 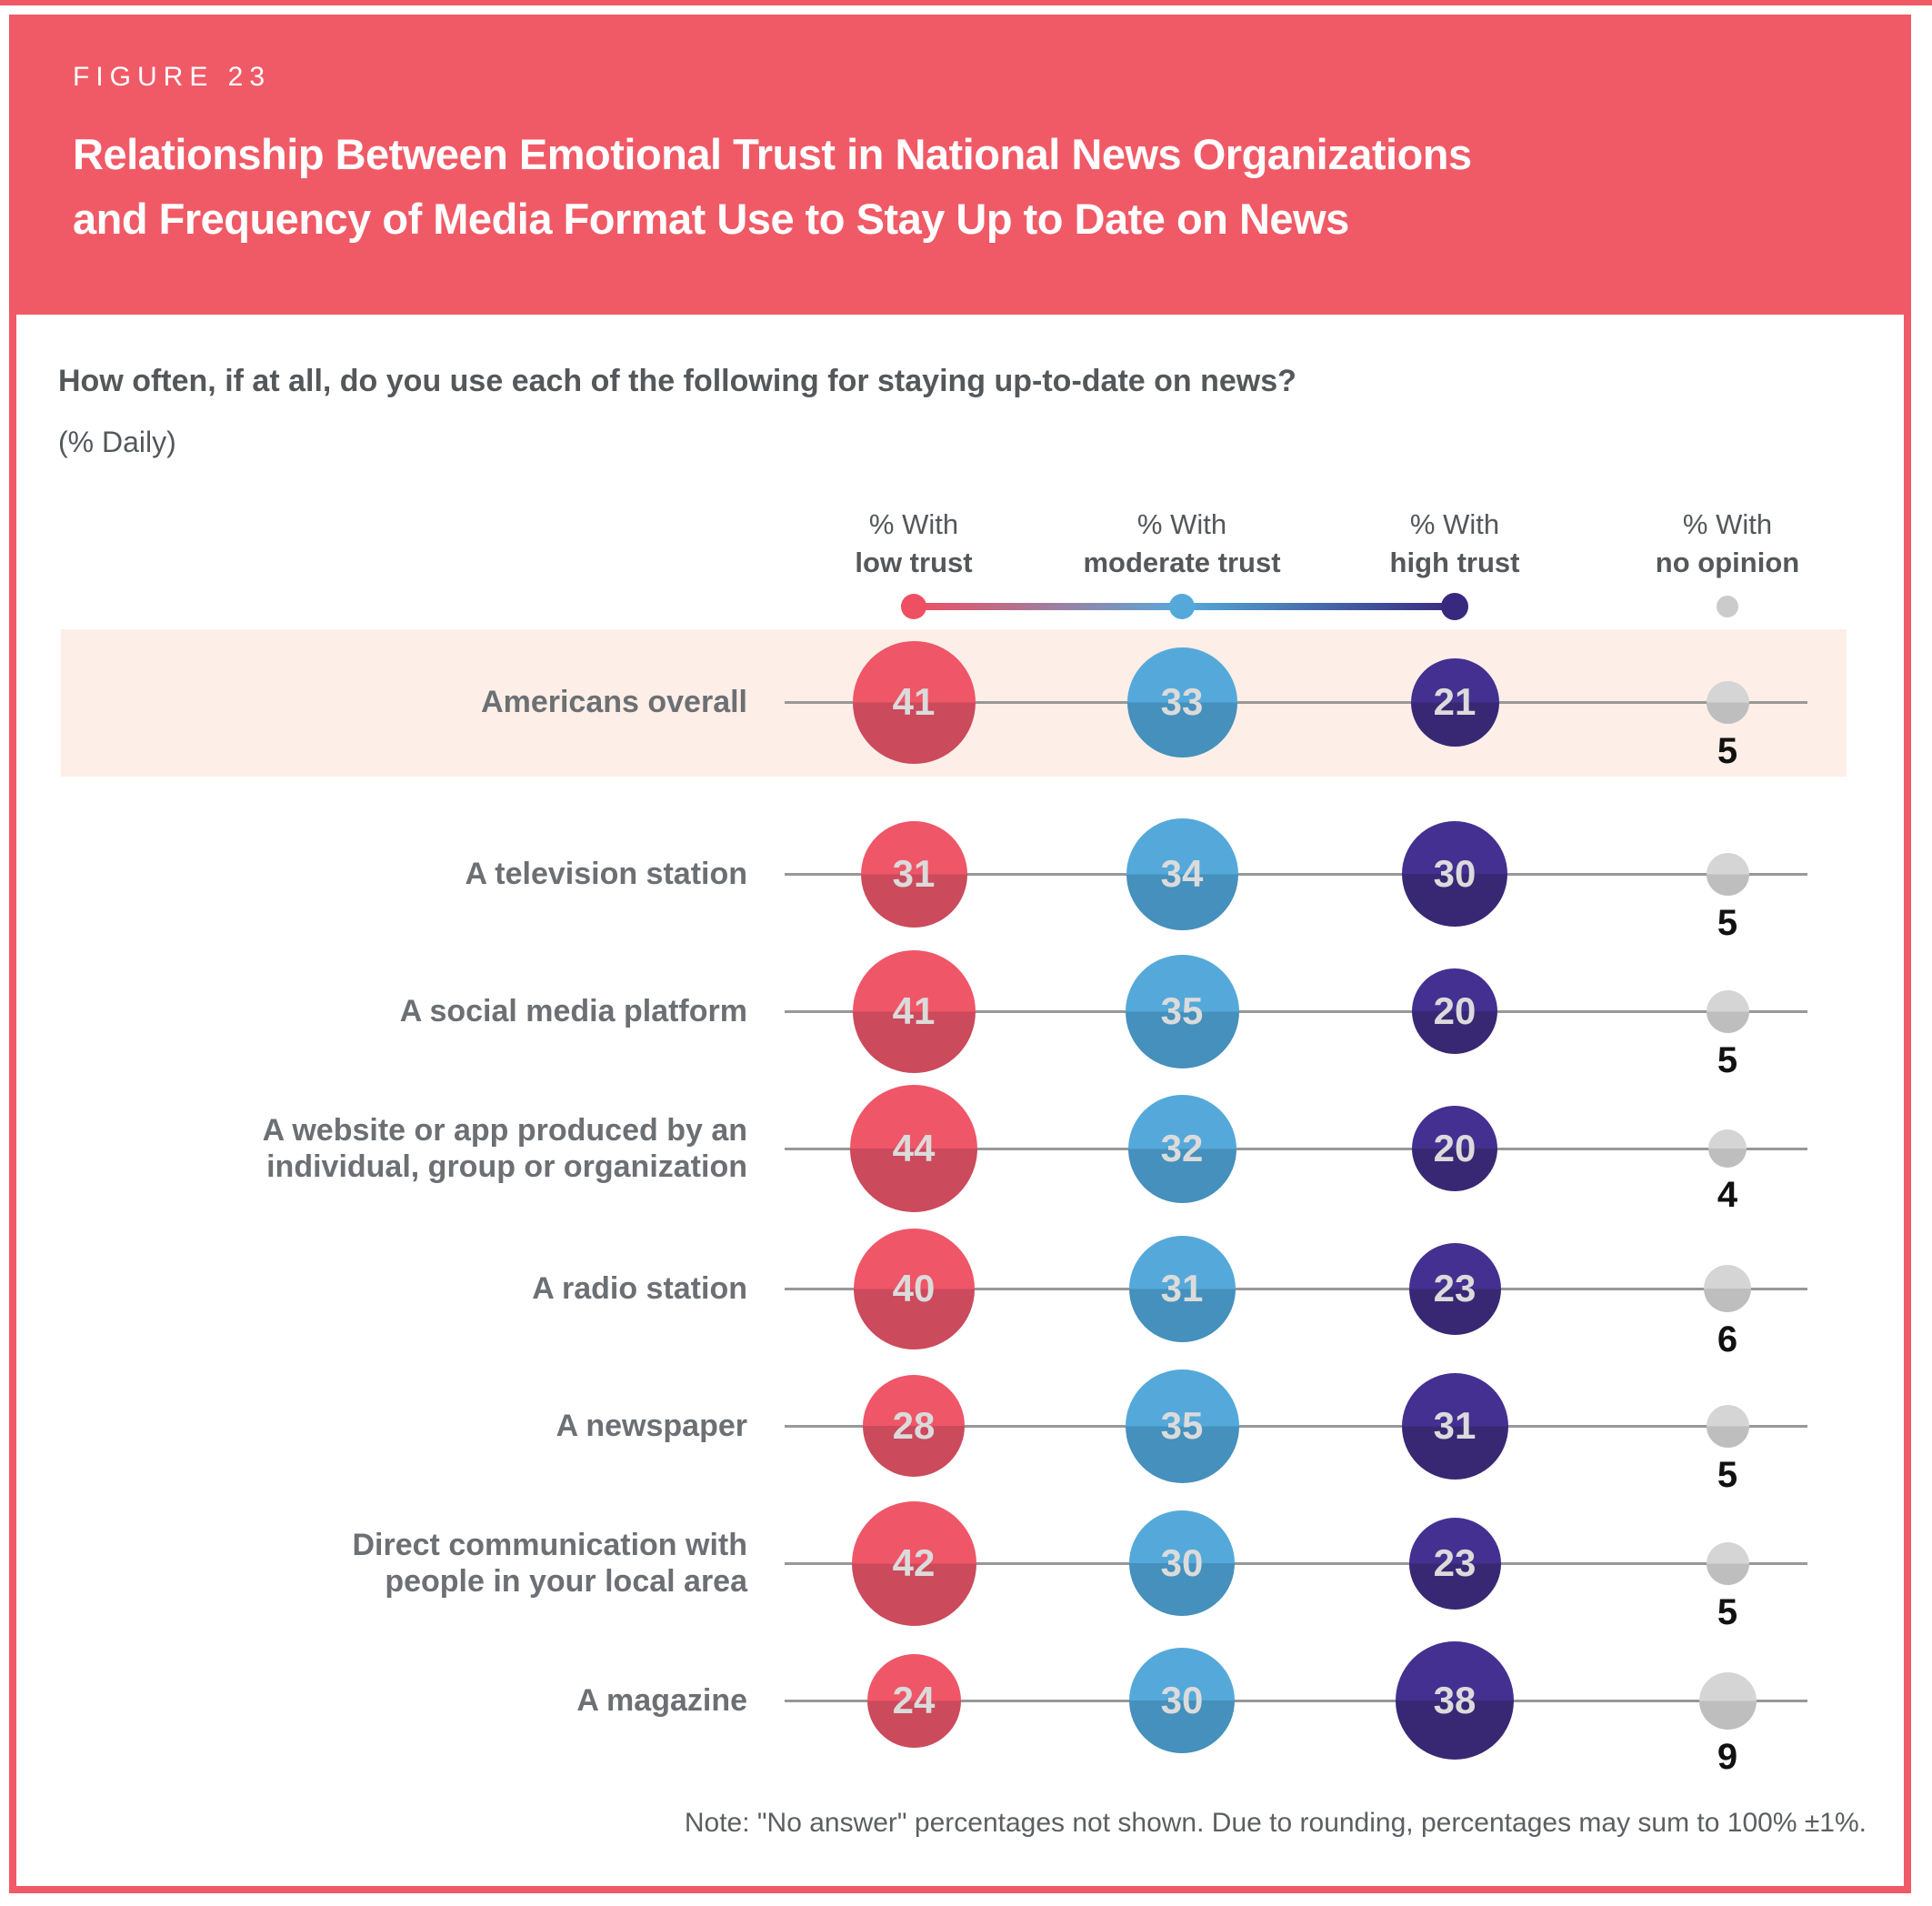 I want to click on bubble-high-trust: 21, so click(x=1454, y=702).